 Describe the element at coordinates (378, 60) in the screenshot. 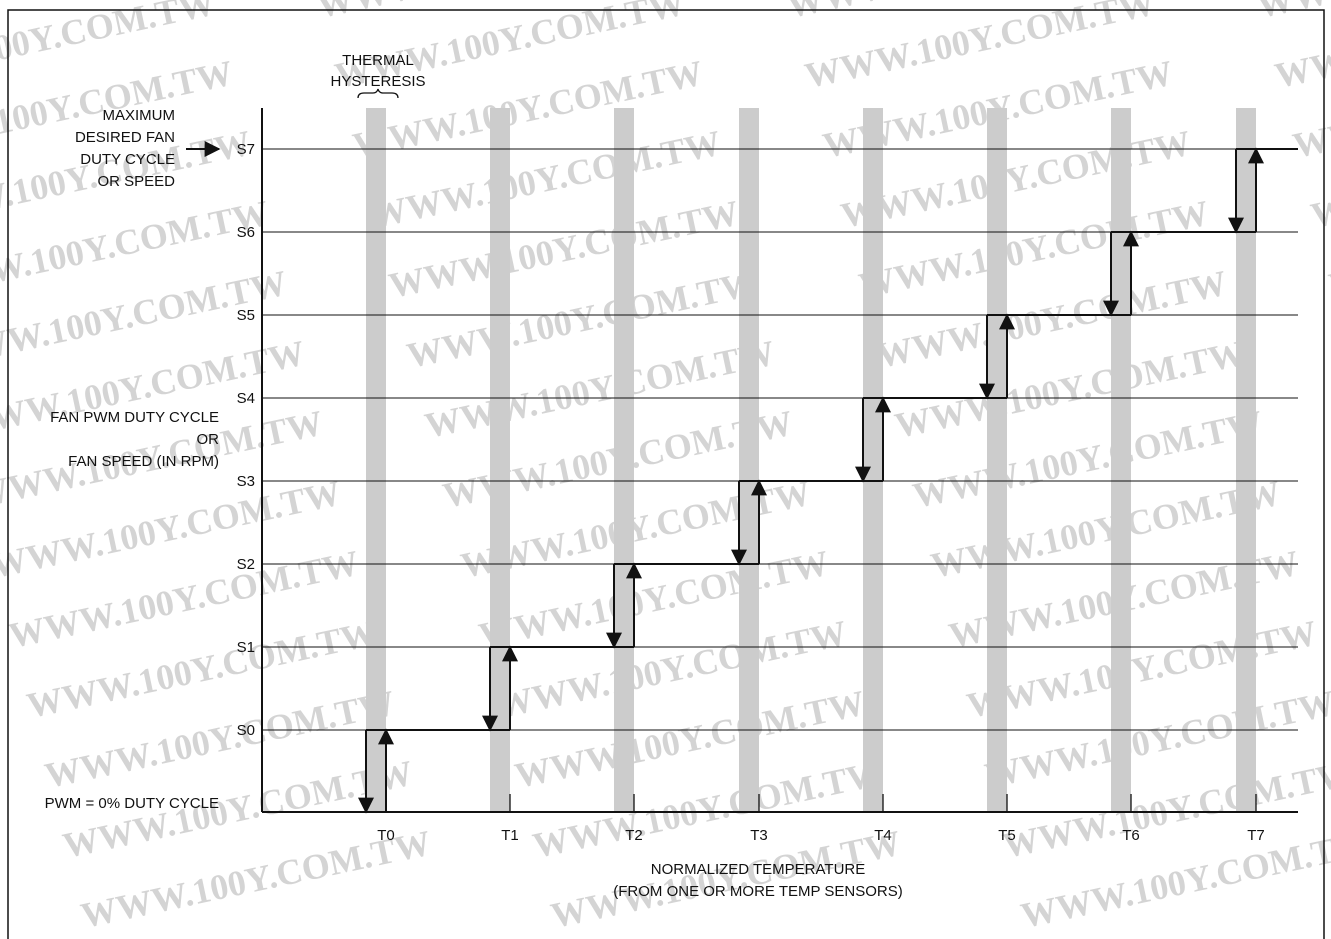

I see `thermal-hysteresis-line1: THERMAL` at that location.